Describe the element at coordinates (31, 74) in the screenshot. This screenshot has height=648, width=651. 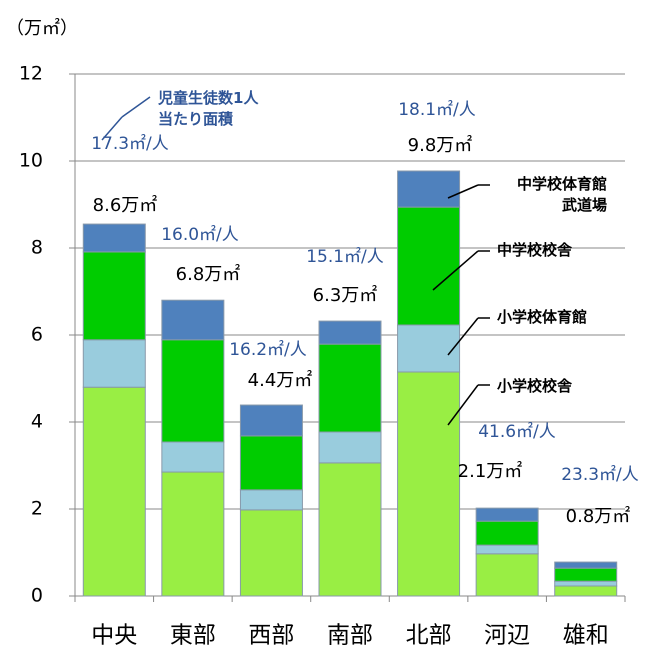
I see `y-tick-label: 12` at that location.